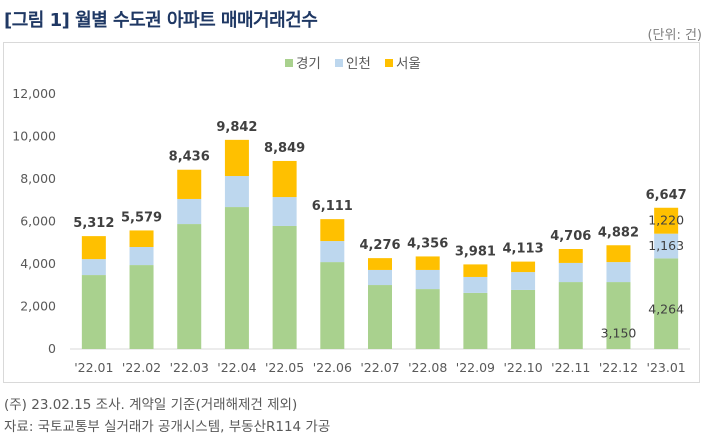 The height and width of the screenshot is (438, 710). Describe the element at coordinates (475, 367) in the screenshot. I see `x-tick-label: '22.09` at that location.